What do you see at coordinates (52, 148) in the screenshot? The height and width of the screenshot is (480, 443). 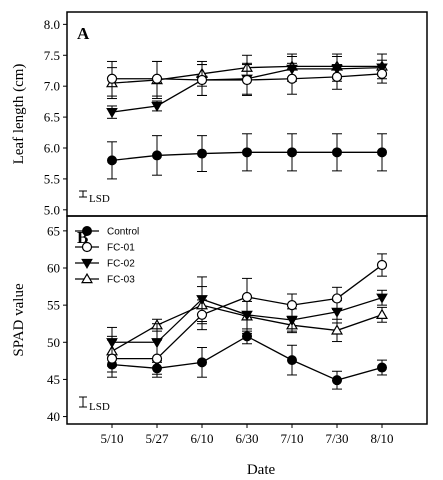 I see `y-tick-label: 6.0` at bounding box center [52, 148].